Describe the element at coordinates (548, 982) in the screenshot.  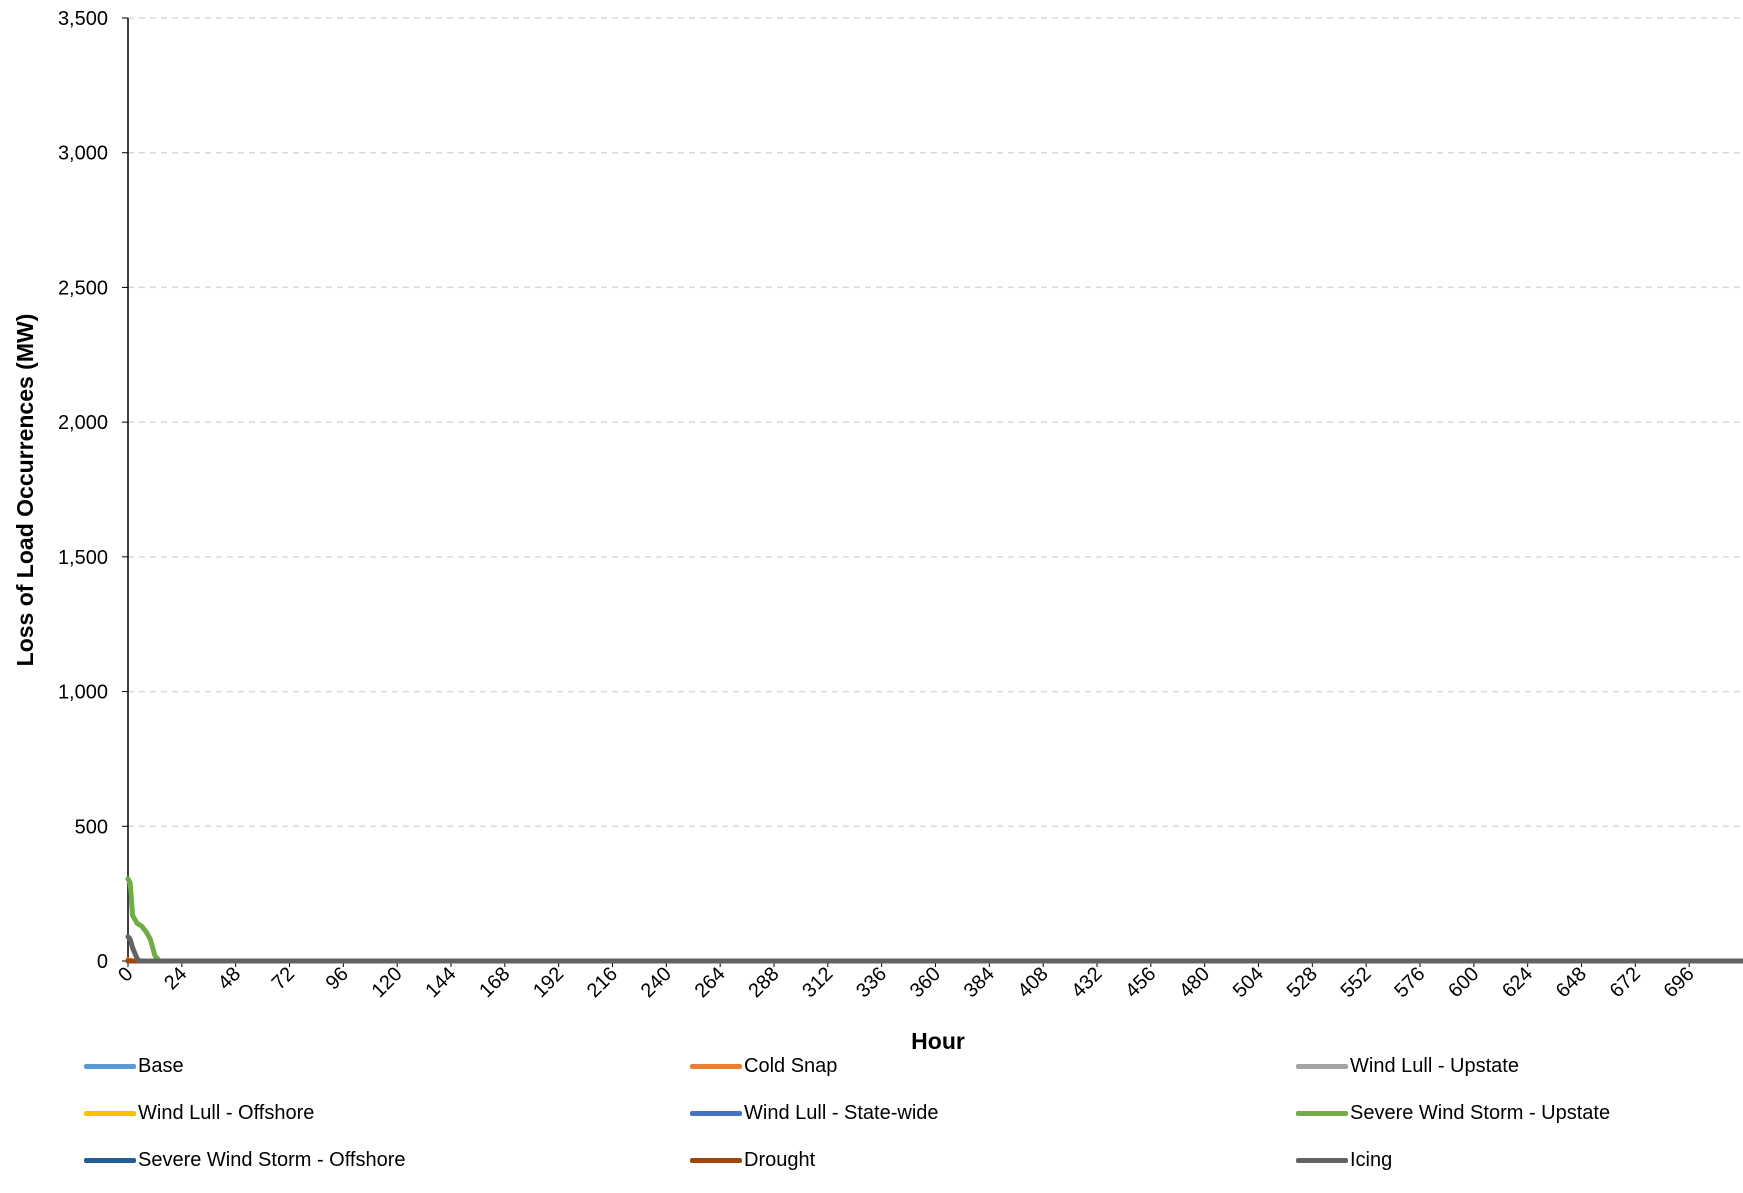
I see `x-tick-label: 192` at that location.